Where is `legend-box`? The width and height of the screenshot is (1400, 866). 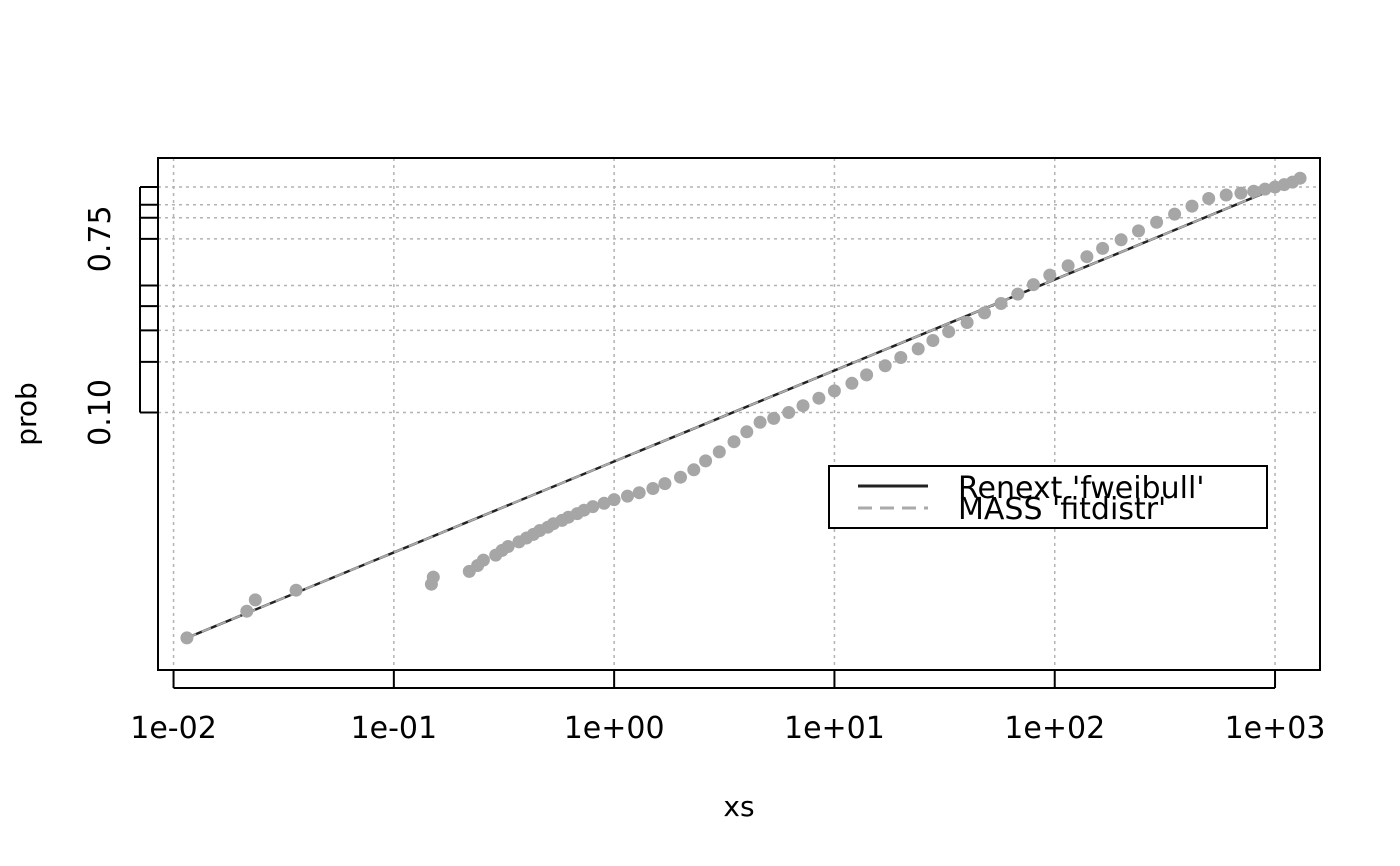 legend-box is located at coordinates (1048, 497).